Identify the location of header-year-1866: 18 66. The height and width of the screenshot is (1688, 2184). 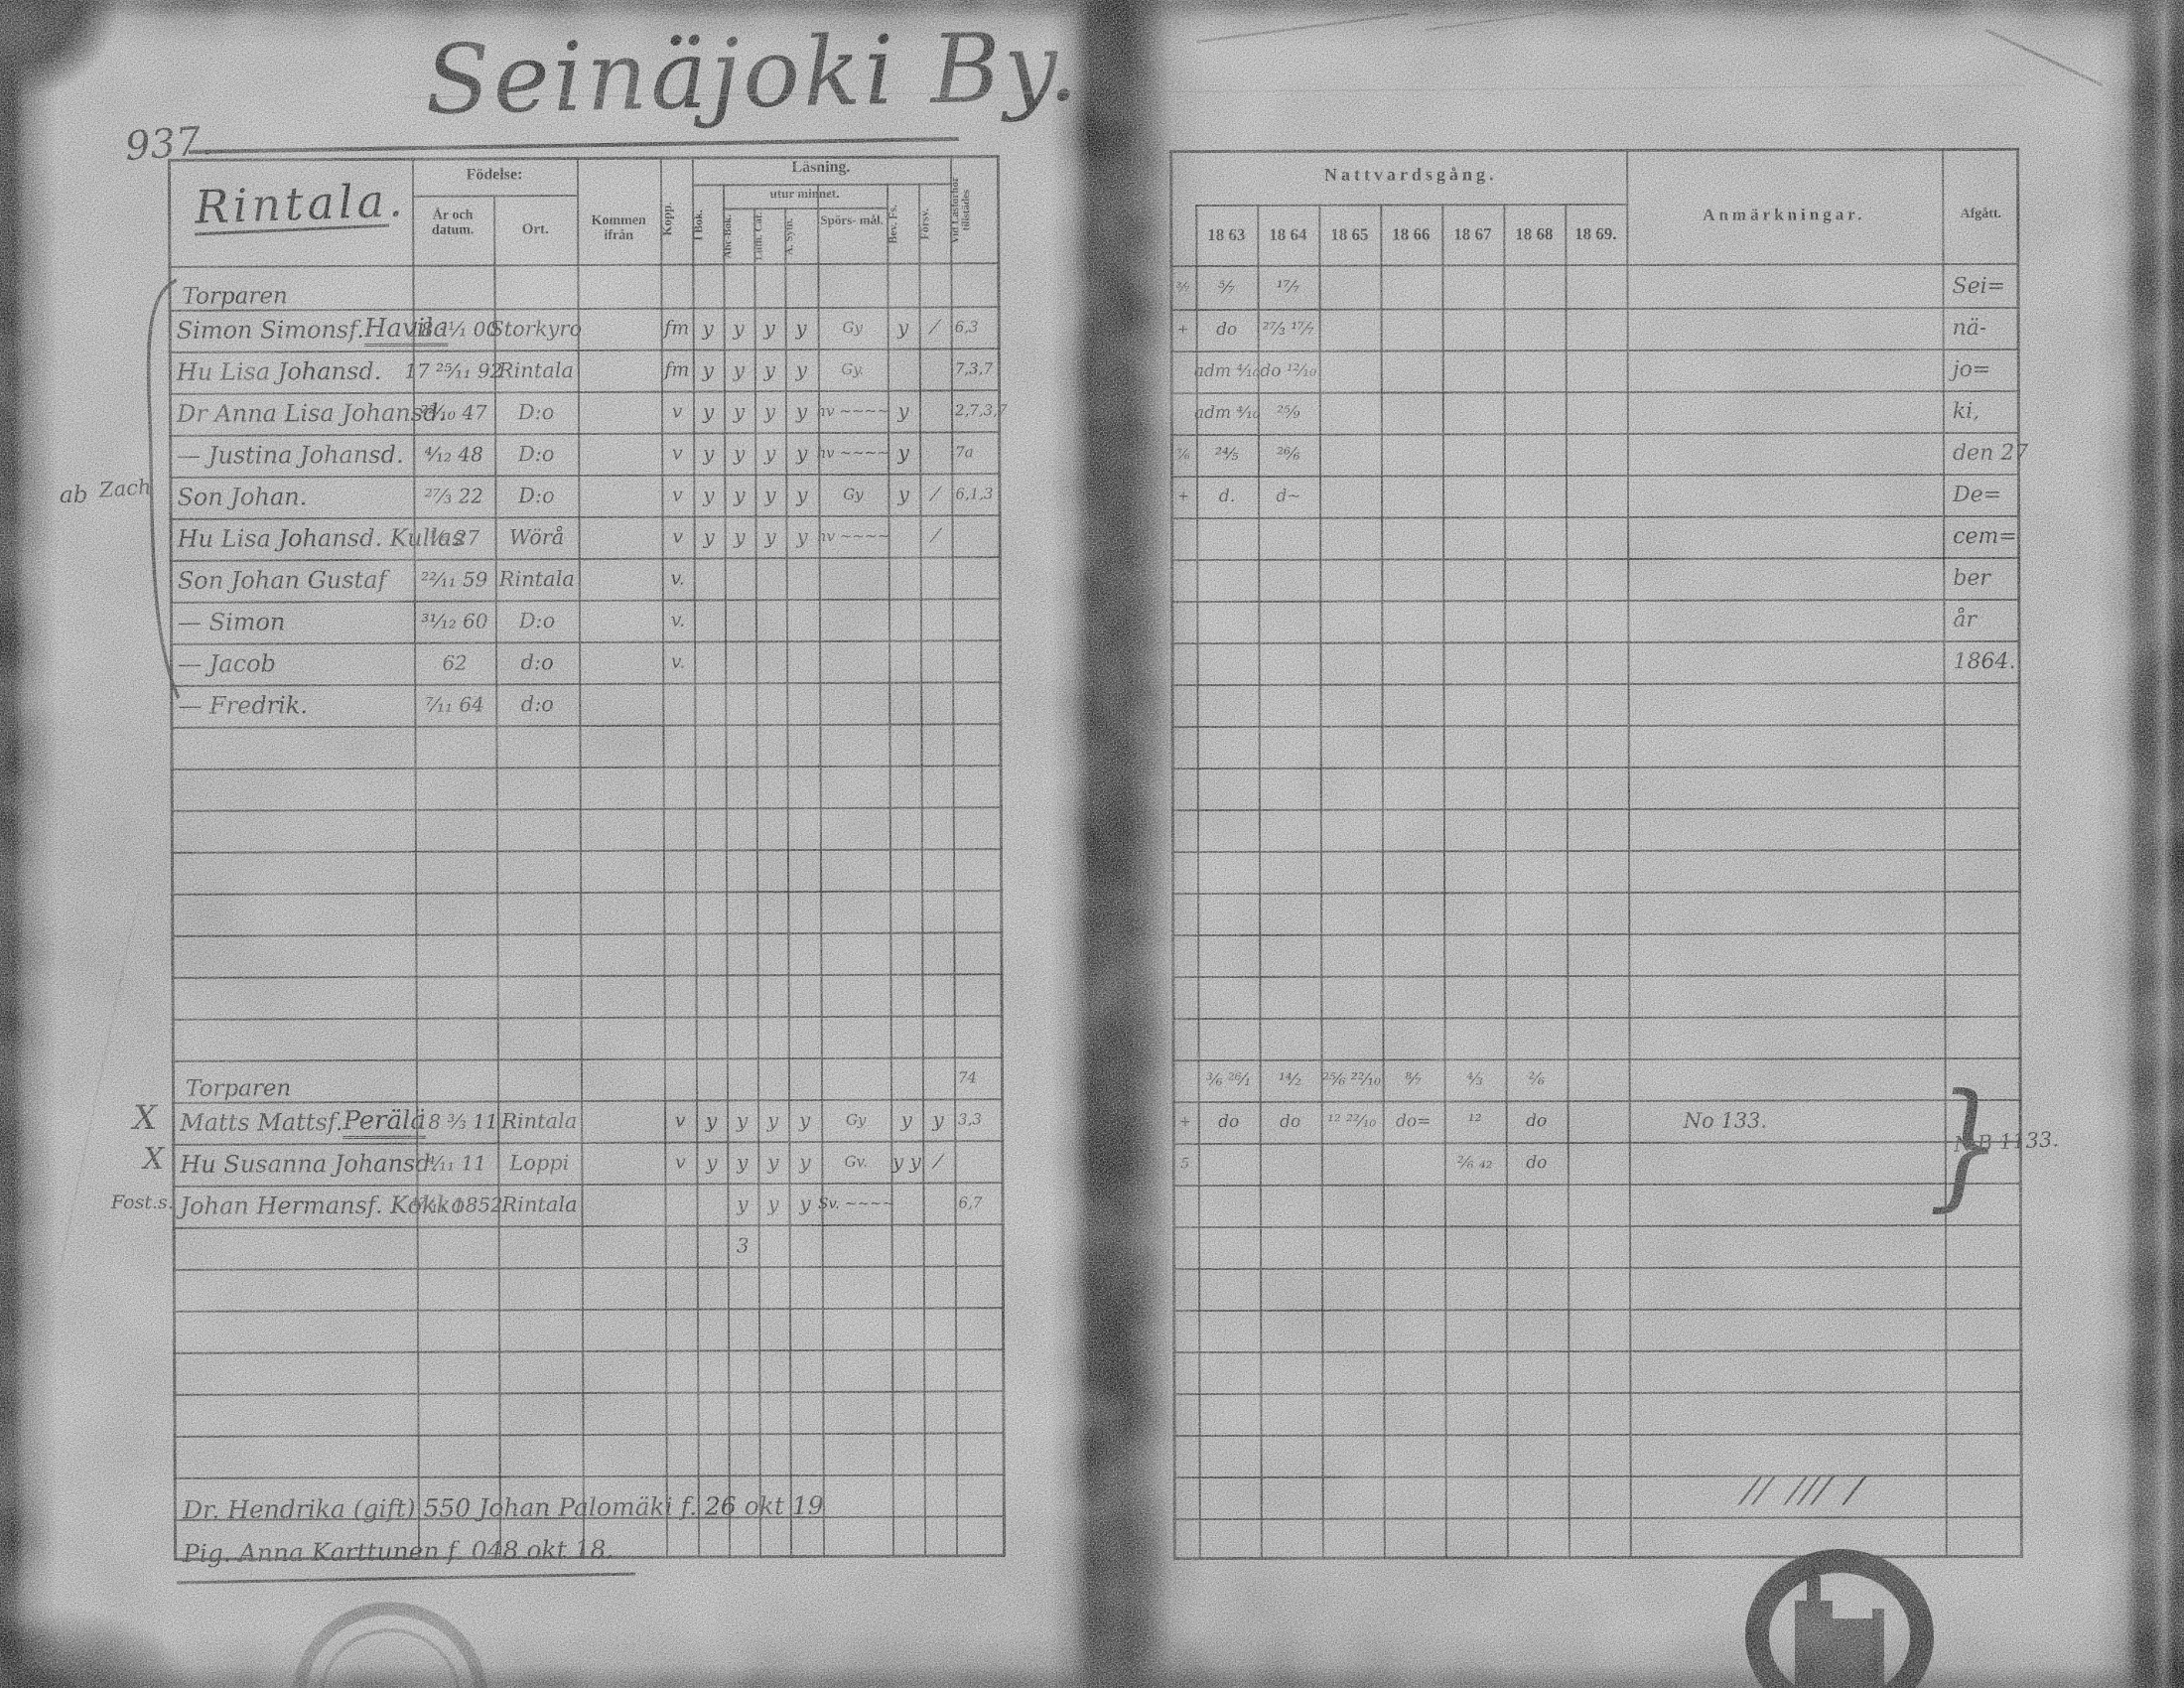
(1411, 234).